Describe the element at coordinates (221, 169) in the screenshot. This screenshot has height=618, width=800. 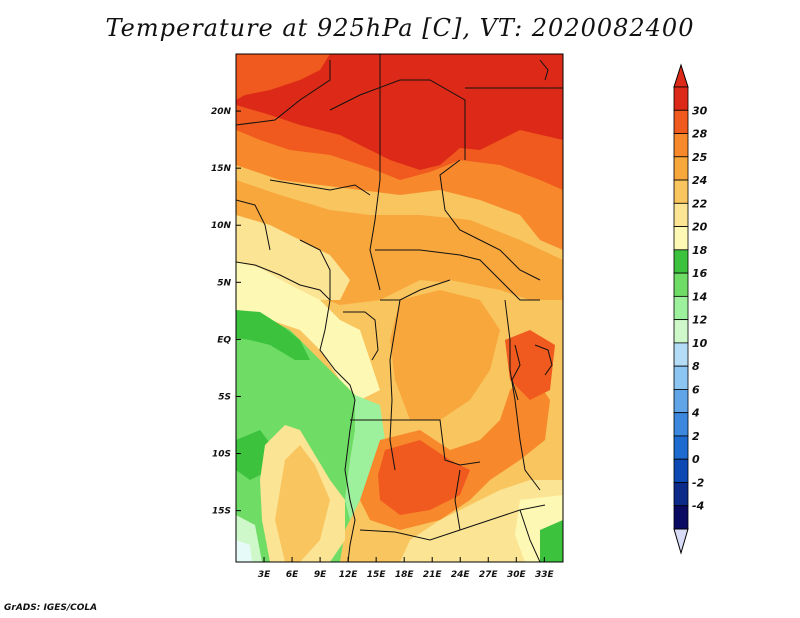
I see `lat-tick-label: 15N` at that location.